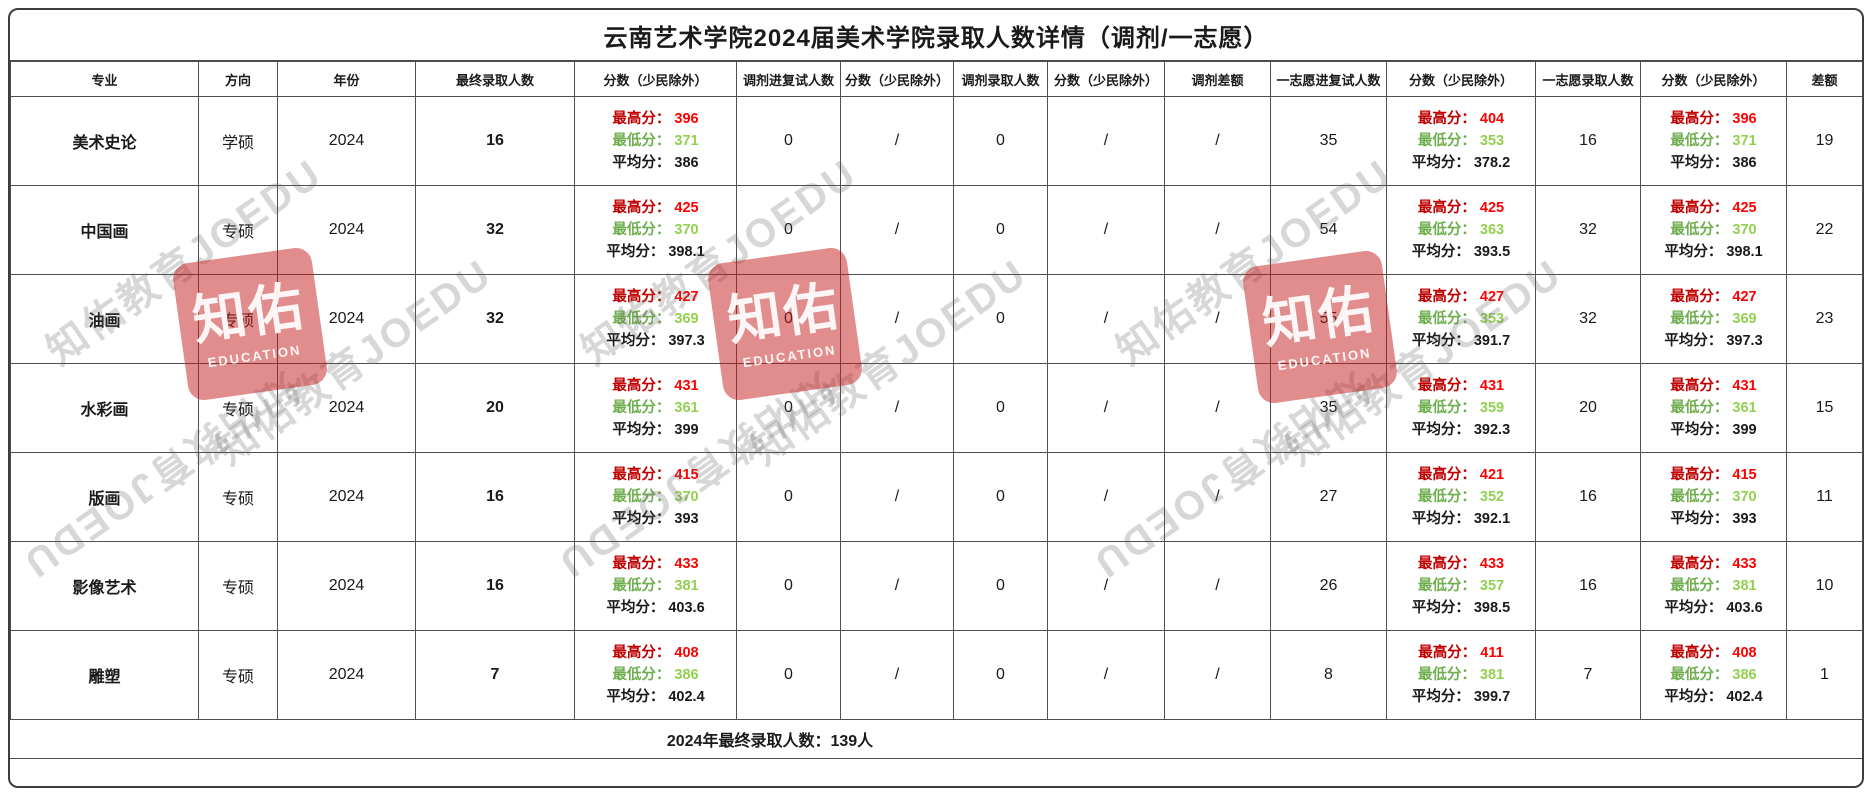 Image resolution: width=1876 pixels, height=800 pixels. I want to click on score-value-avg: 398.5, so click(1492, 607).